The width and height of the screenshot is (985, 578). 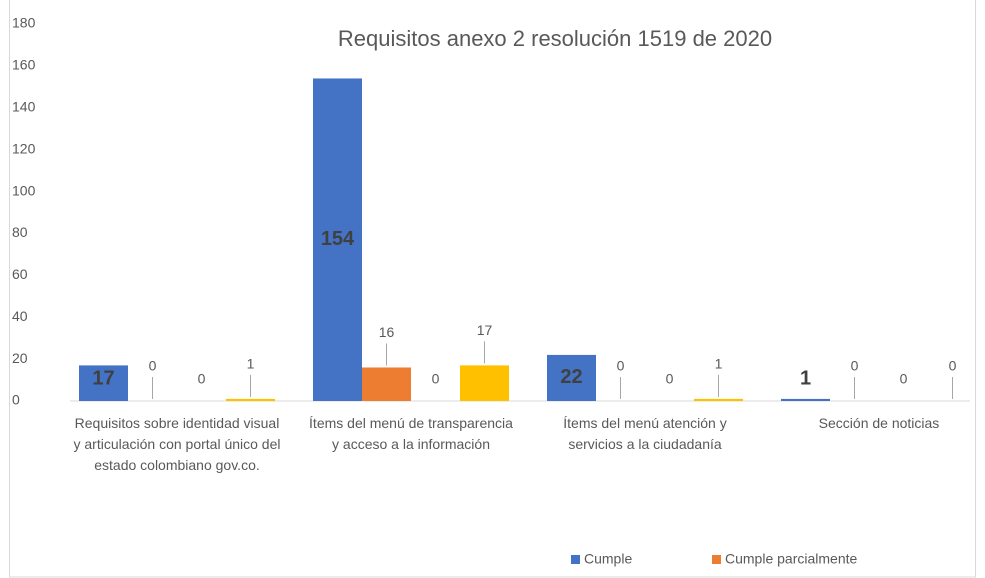 I want to click on legend-label: Cumple, so click(x=608, y=559).